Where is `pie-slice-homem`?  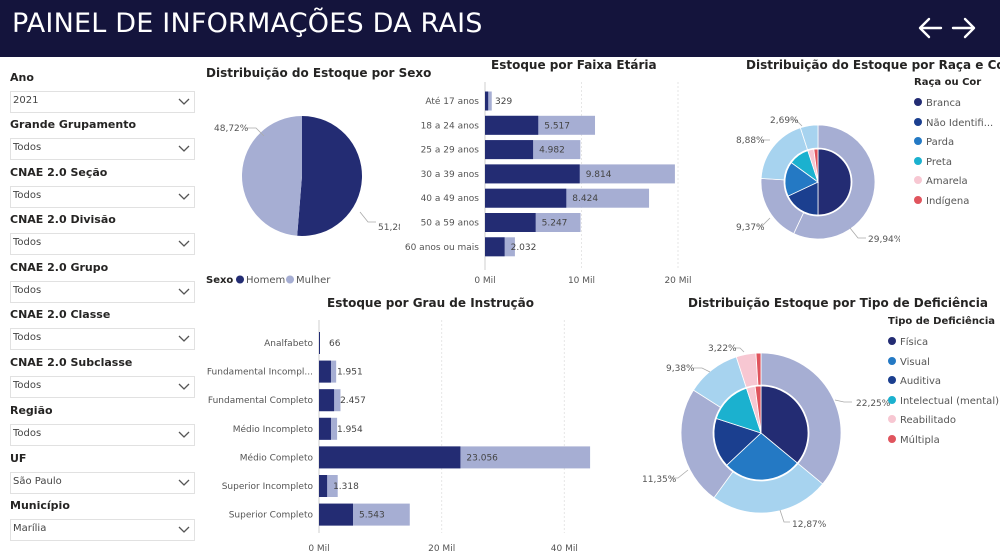 pie-slice-homem is located at coordinates (329, 176).